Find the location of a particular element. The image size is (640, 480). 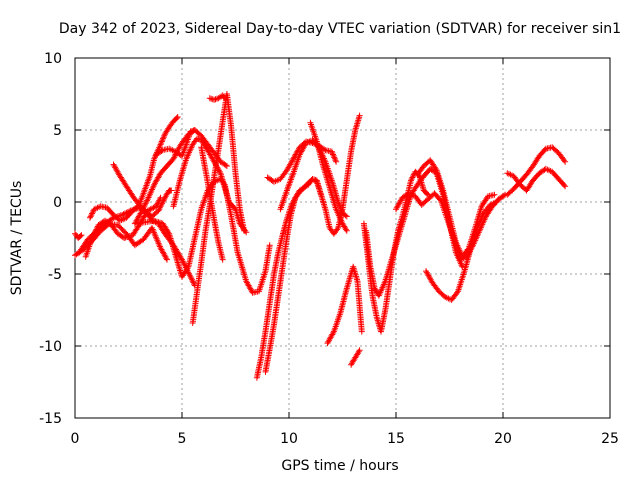

x-axis-label: GPS time / hours is located at coordinates (339, 466).